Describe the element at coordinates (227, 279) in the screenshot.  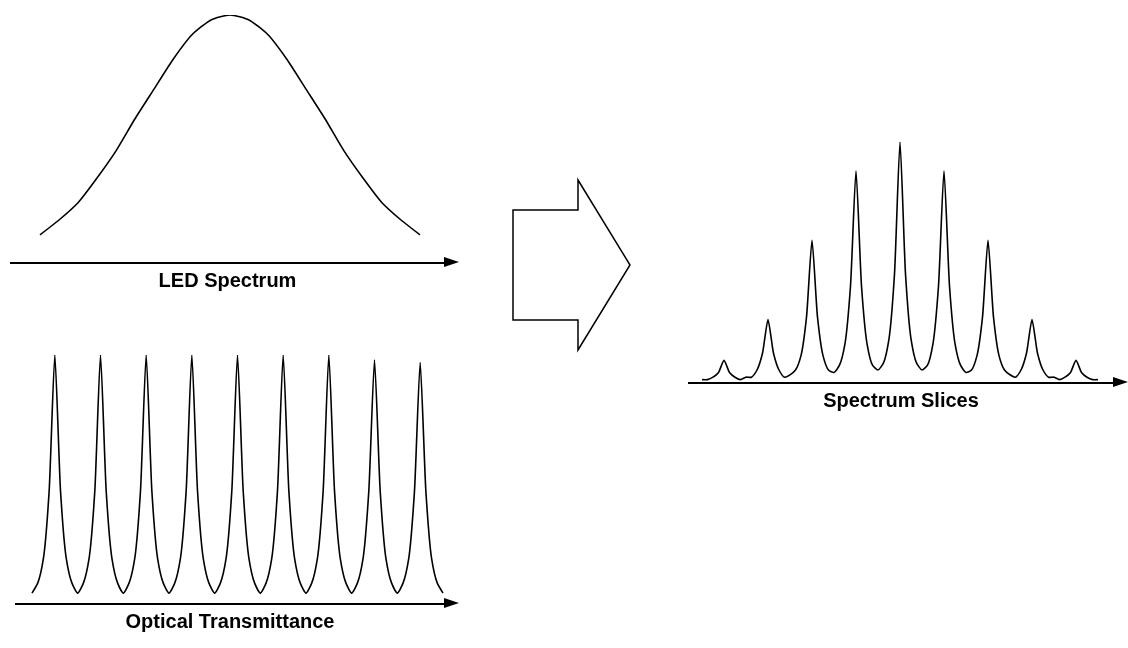
I see `x-axis-title: LED Spectrum` at that location.